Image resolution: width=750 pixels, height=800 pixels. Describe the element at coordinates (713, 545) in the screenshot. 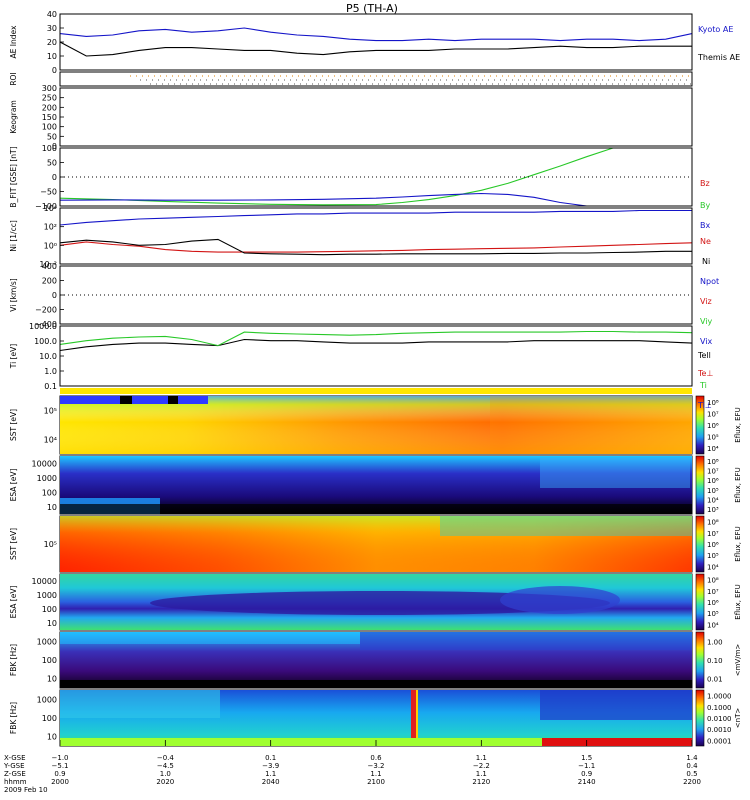

I see `cbar-tick-sst2: 10⁶` at that location.